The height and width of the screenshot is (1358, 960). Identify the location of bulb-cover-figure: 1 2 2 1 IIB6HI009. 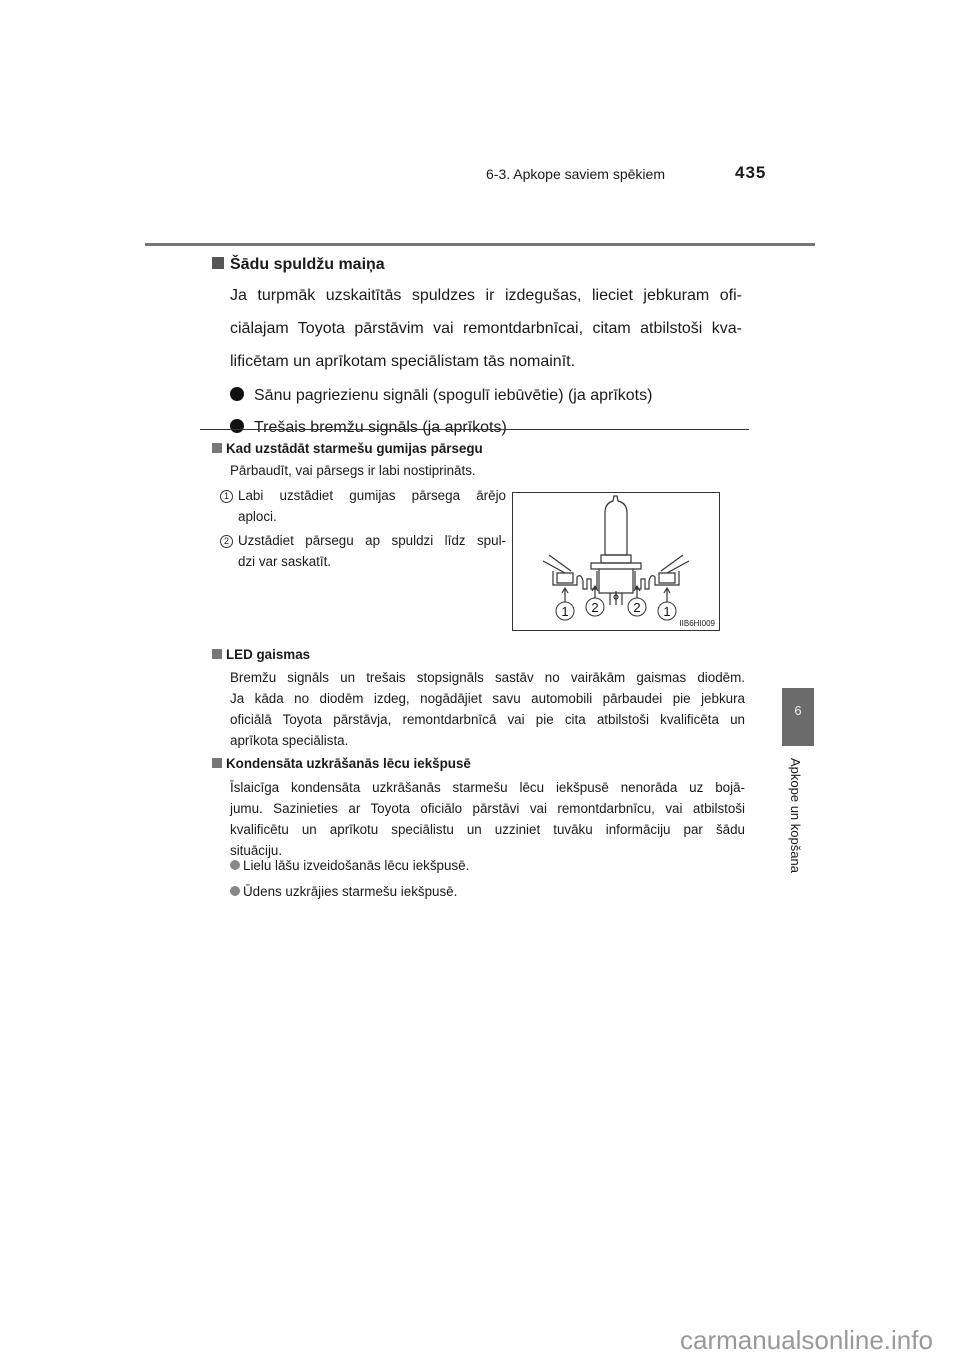
(616, 561).